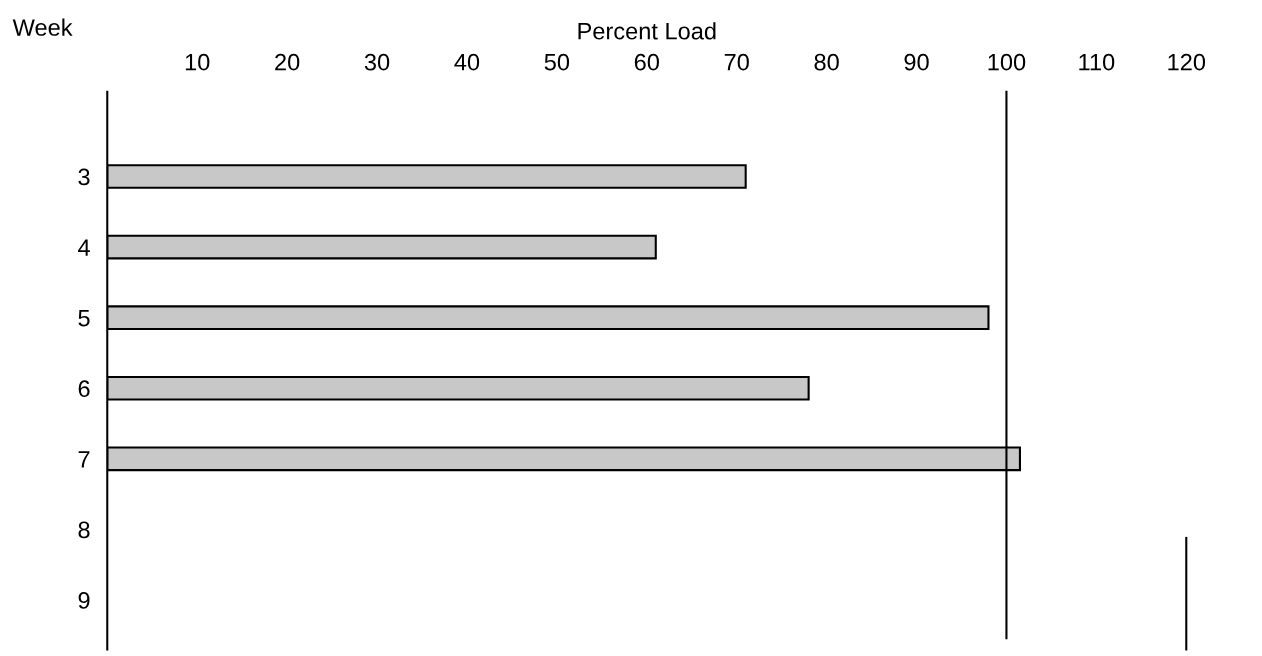  Describe the element at coordinates (646, 62) in the screenshot. I see `x-tick-label: 60` at that location.